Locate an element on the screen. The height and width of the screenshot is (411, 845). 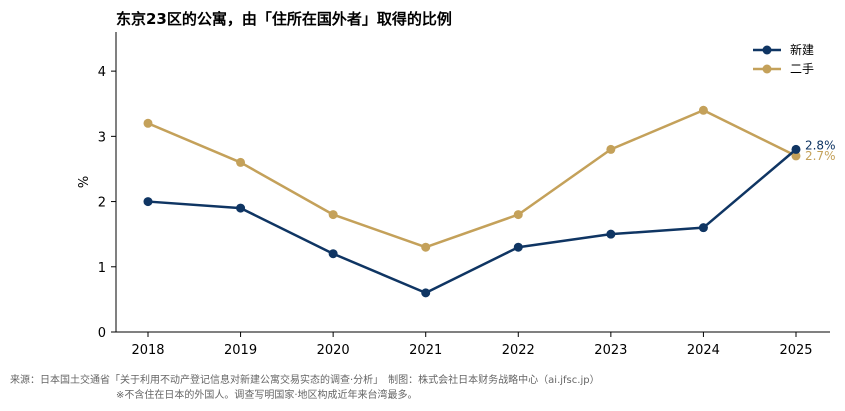
x-tick-label: 2022 is located at coordinates (518, 350).